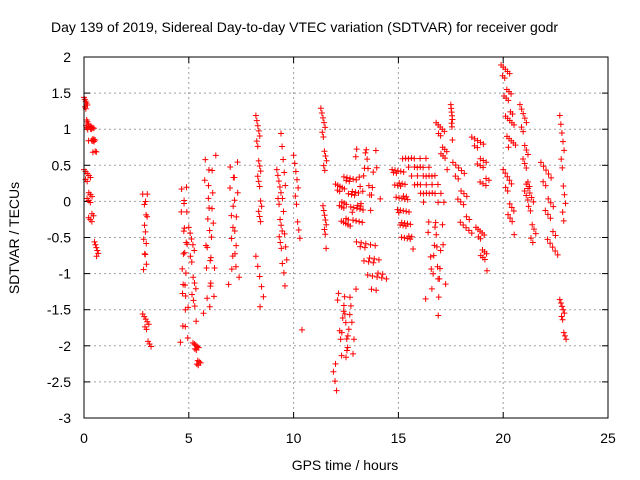 The height and width of the screenshot is (480, 640). I want to click on y-tick-label: -1, so click(65, 274).